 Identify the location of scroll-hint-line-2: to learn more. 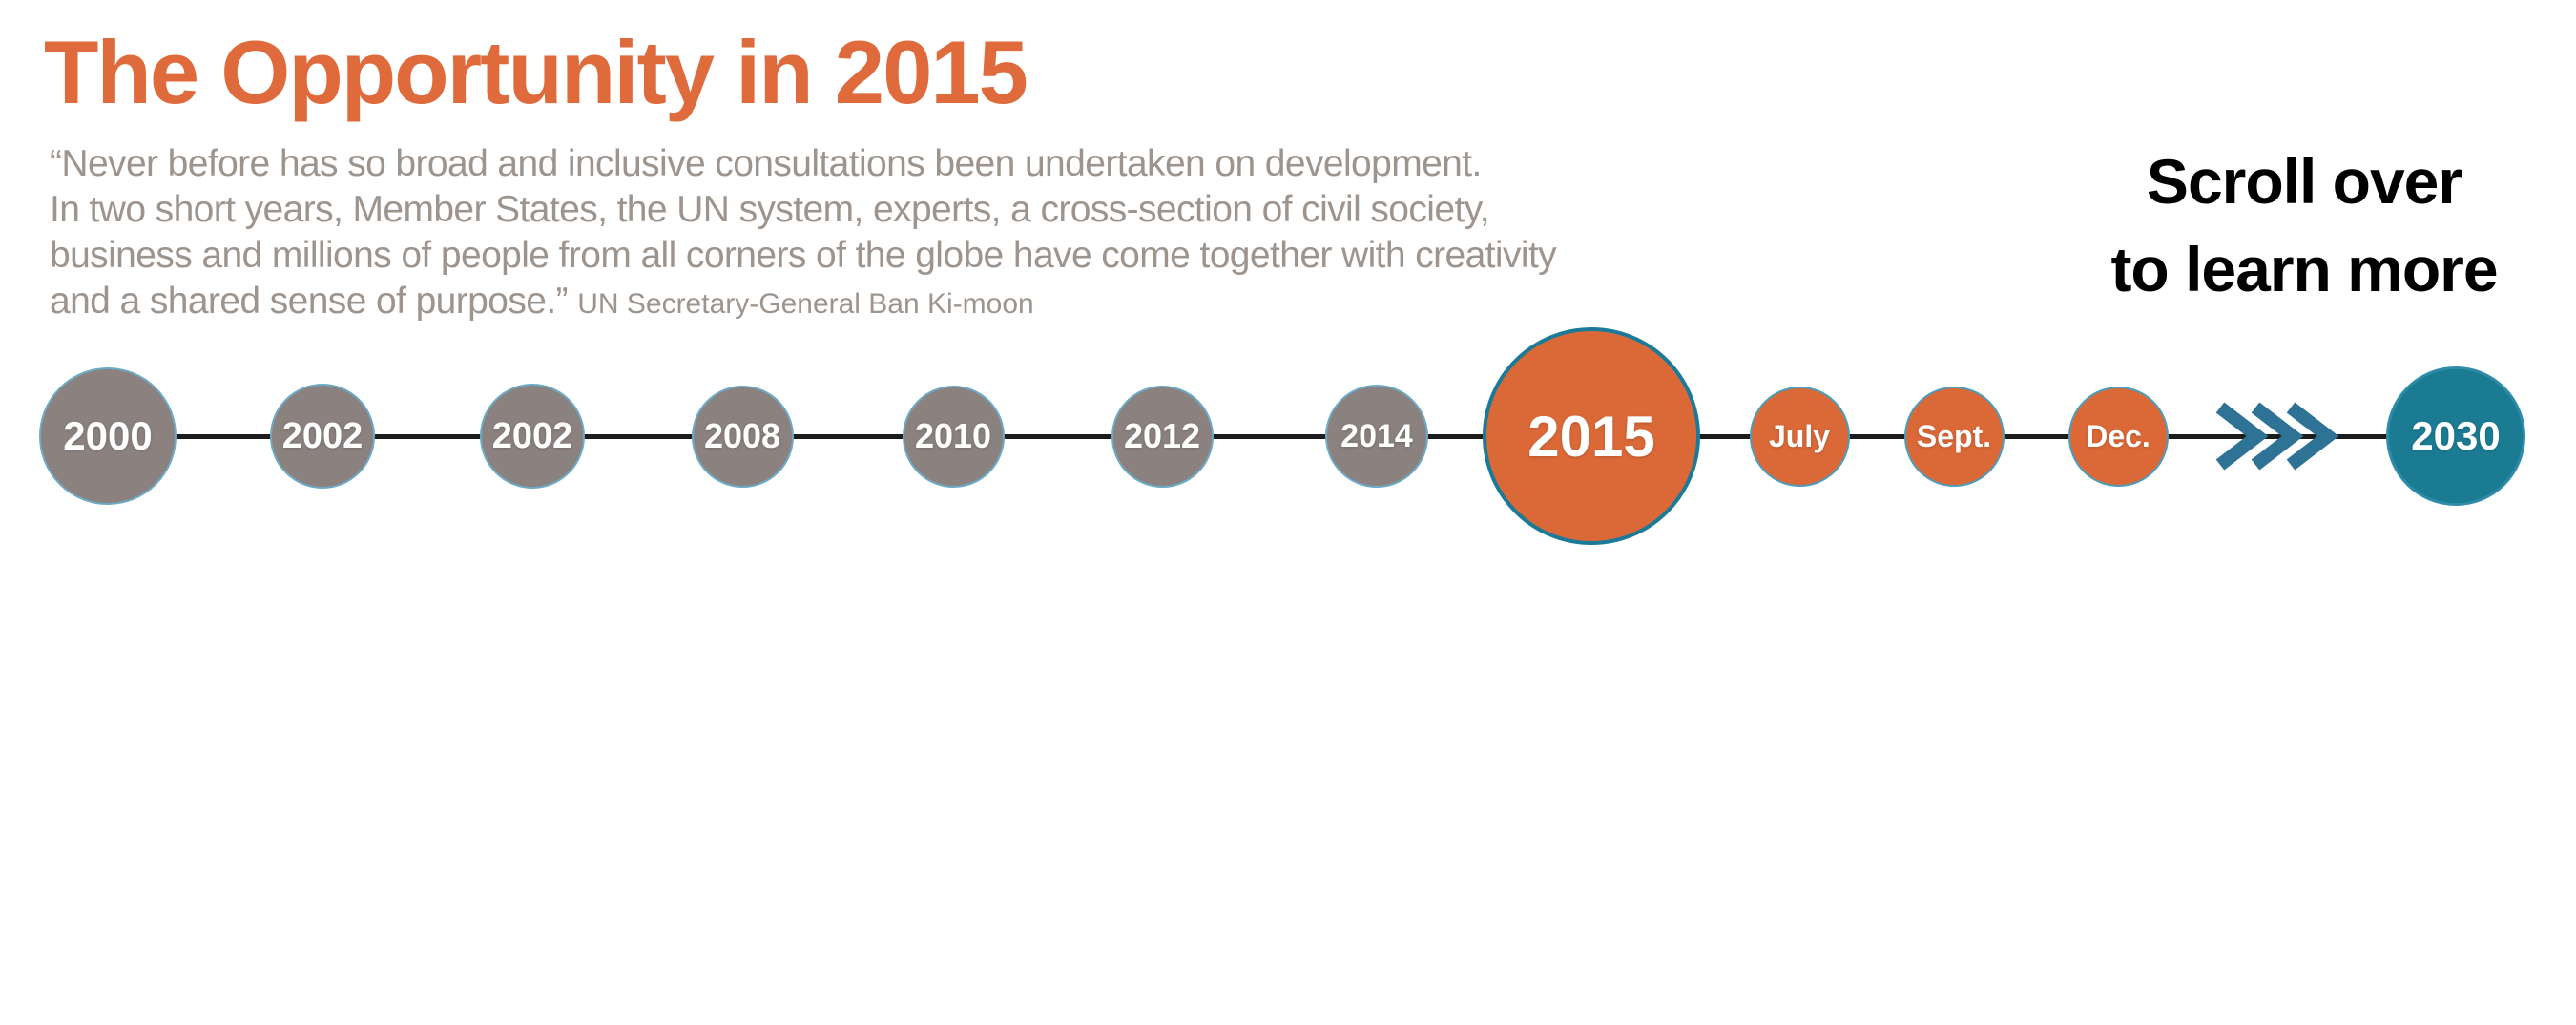
(2304, 269).